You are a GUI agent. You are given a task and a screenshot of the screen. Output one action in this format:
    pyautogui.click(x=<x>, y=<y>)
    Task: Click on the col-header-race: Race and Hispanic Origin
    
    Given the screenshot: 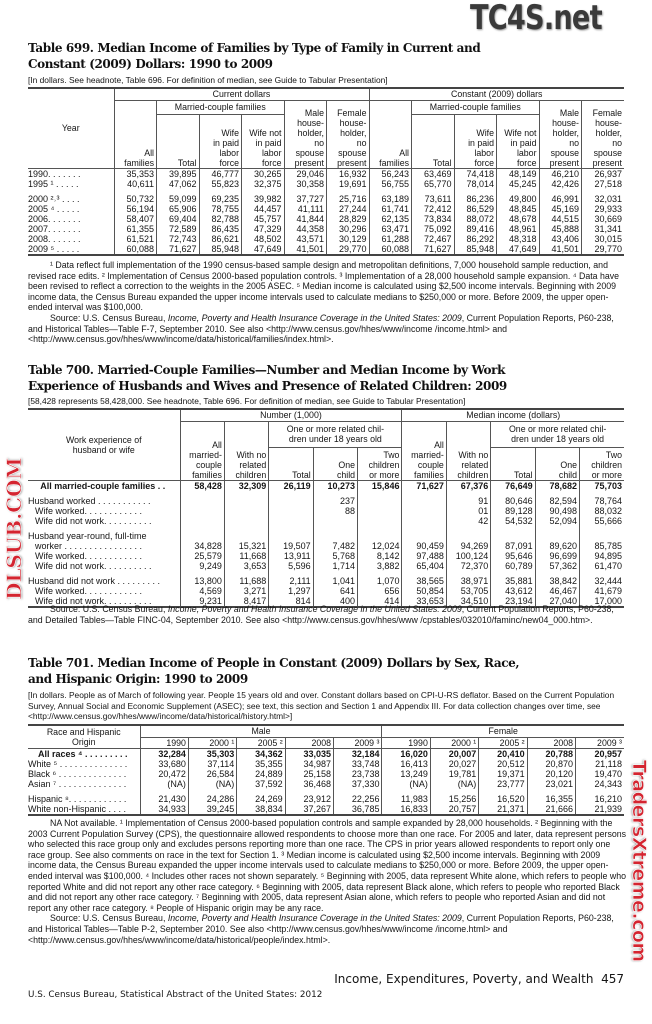 What is the action you would take?
    pyautogui.click(x=84, y=736)
    